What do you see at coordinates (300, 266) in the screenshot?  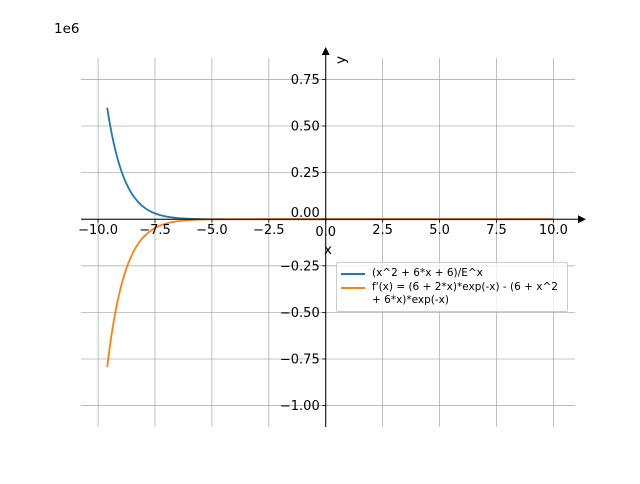 I see `y-tick-label: −0.25` at bounding box center [300, 266].